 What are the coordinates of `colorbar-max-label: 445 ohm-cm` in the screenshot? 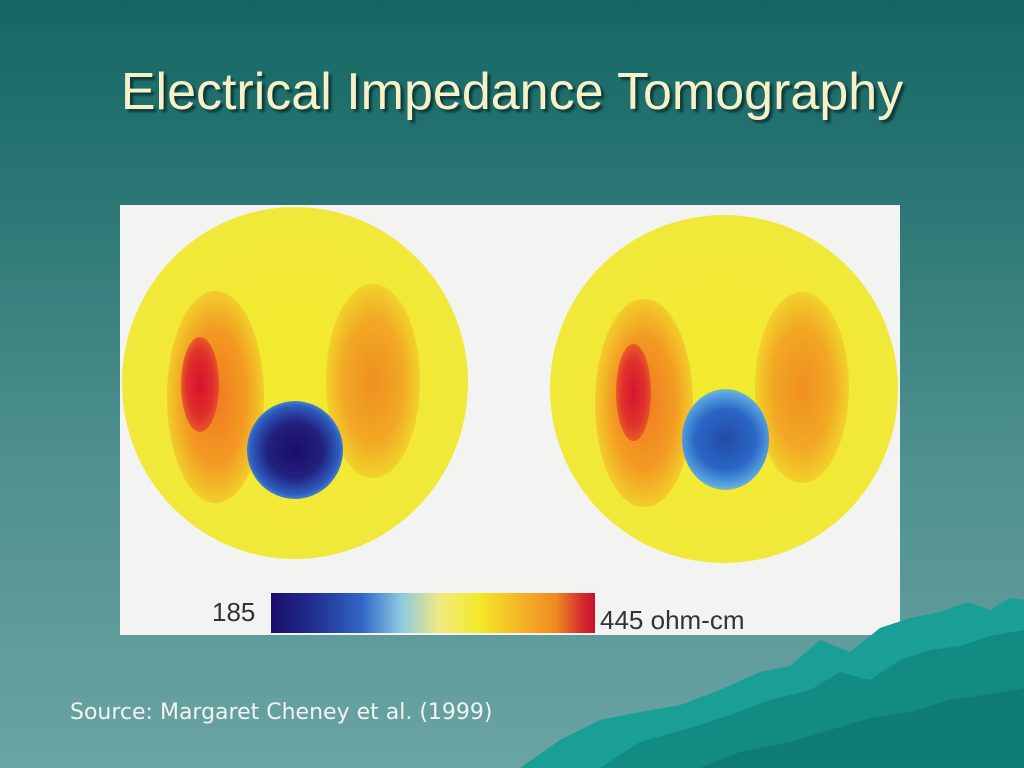 It's located at (672, 620).